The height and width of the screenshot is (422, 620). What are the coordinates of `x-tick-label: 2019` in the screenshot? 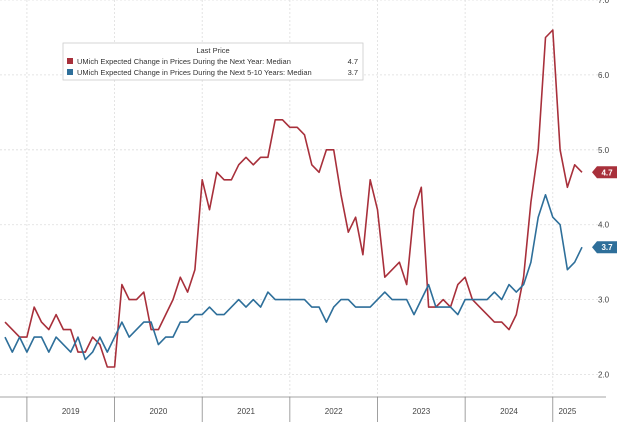 It's located at (71, 411).